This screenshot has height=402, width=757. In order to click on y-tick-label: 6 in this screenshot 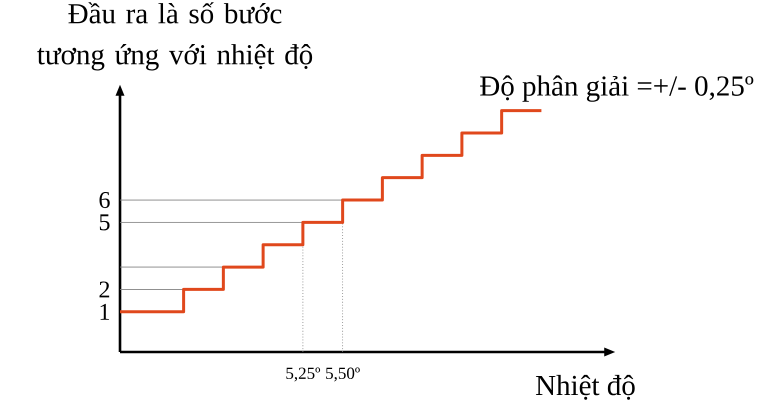, I will do `click(105, 200)`.